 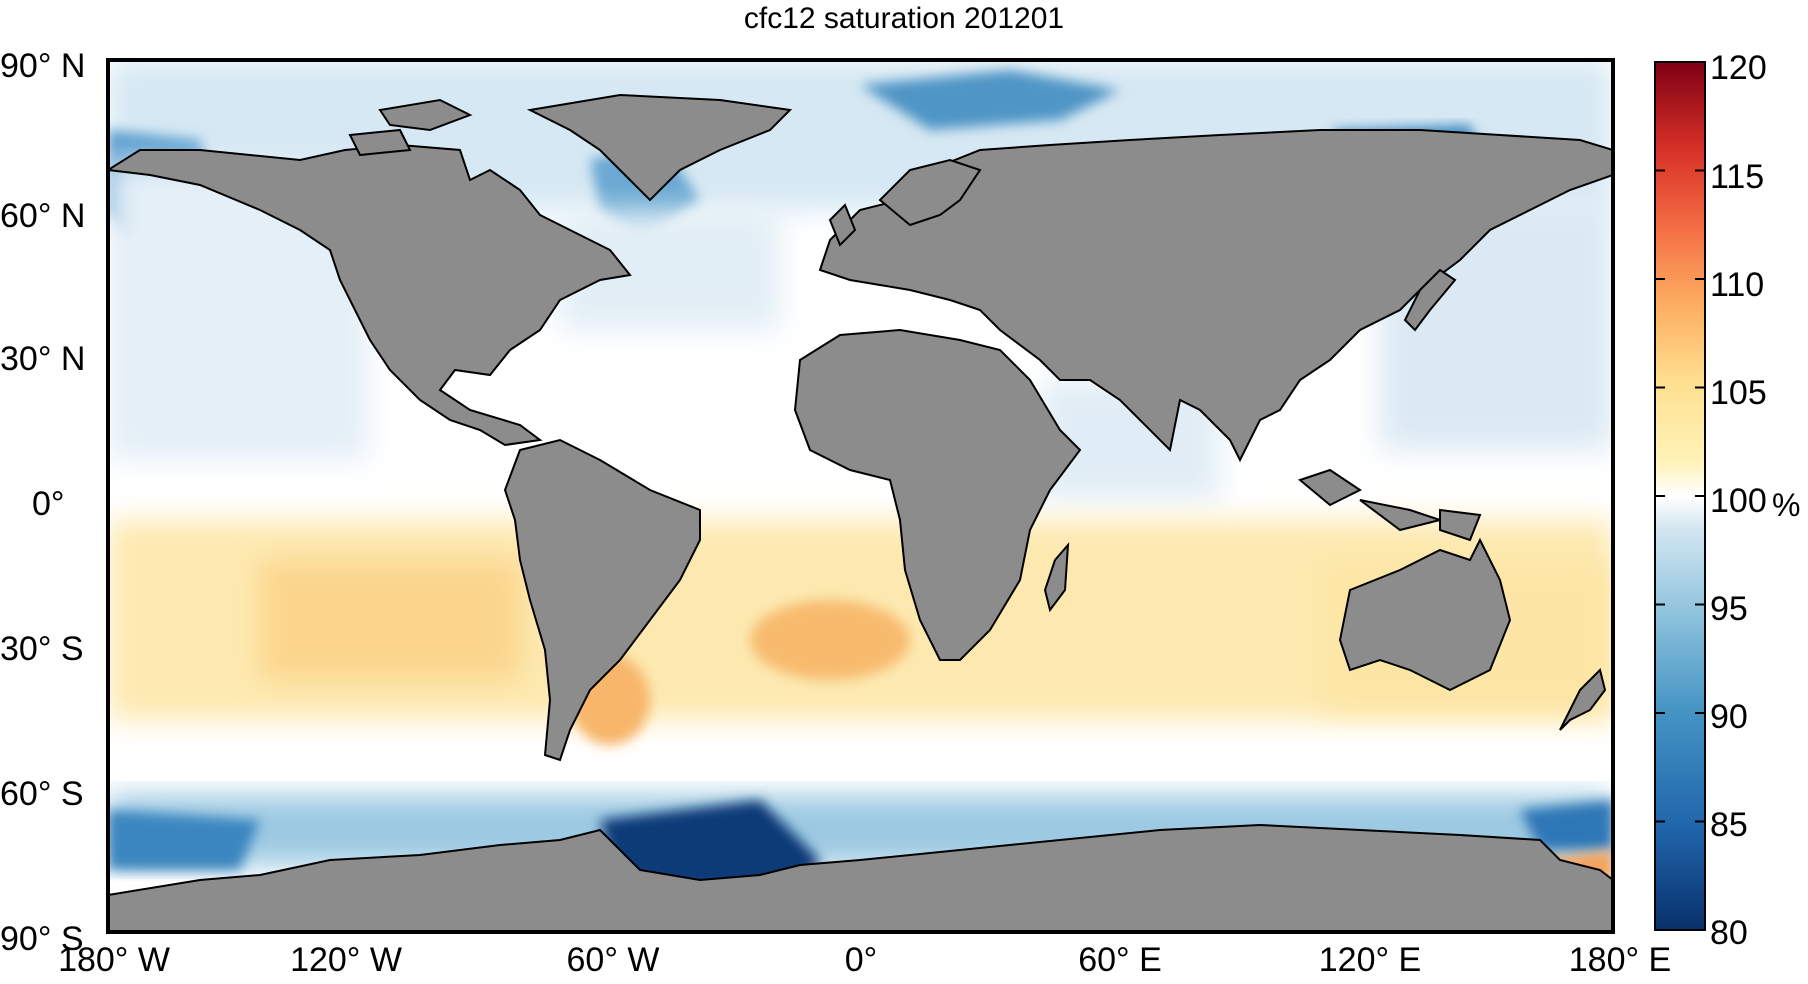 What do you see at coordinates (1738, 68) in the screenshot?
I see `colorbar-tick-120: 120` at bounding box center [1738, 68].